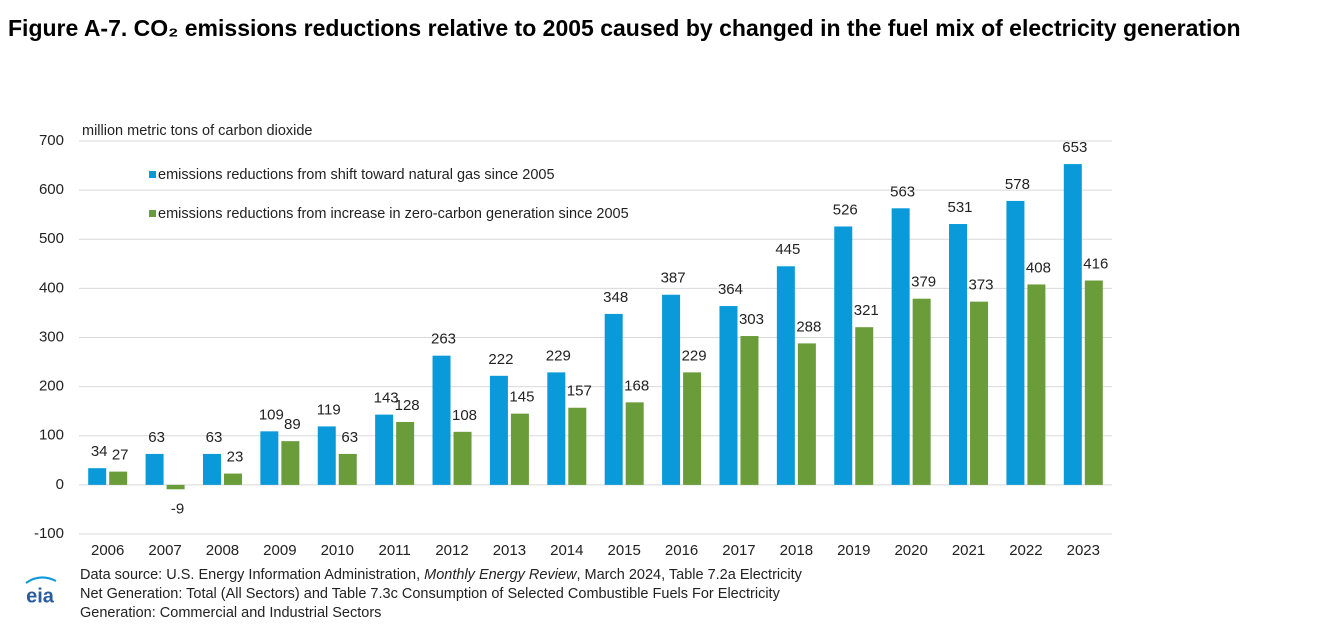  I want to click on x-tick-label: 2016, so click(681, 550).